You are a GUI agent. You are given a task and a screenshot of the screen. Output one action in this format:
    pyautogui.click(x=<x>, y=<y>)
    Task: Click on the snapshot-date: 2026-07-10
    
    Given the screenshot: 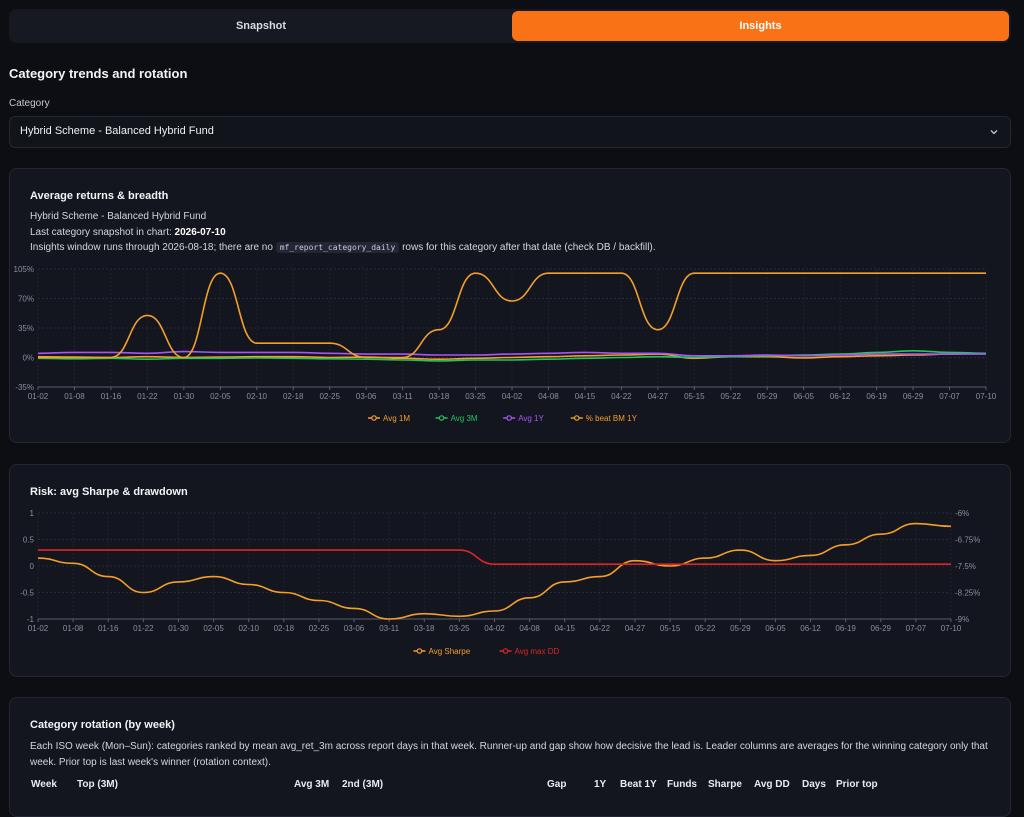 What is the action you would take?
    pyautogui.click(x=200, y=232)
    